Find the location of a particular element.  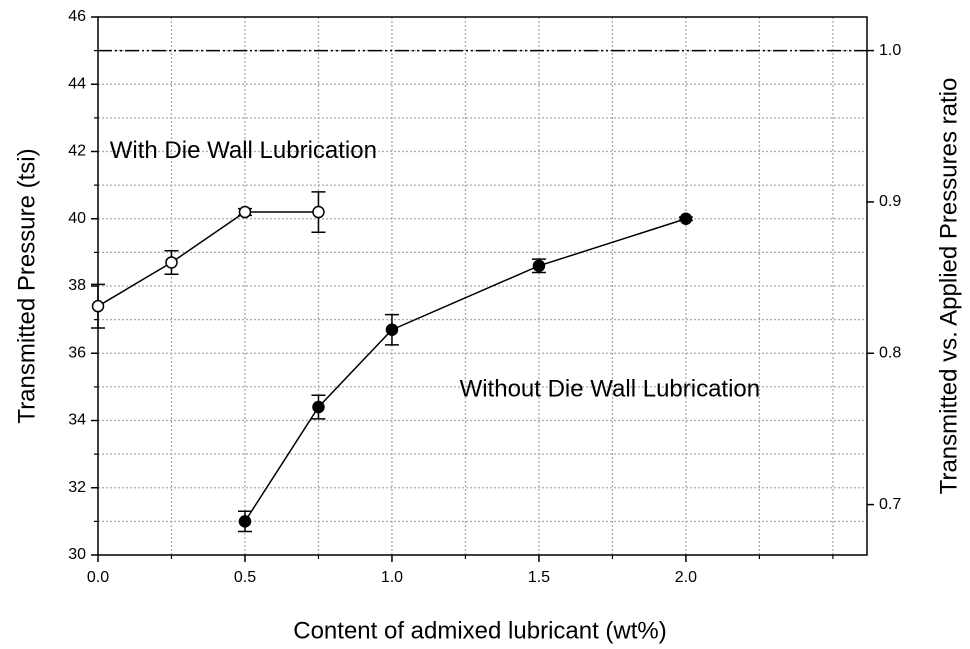

y2-tick-label: 0.8 is located at coordinates (890, 352).